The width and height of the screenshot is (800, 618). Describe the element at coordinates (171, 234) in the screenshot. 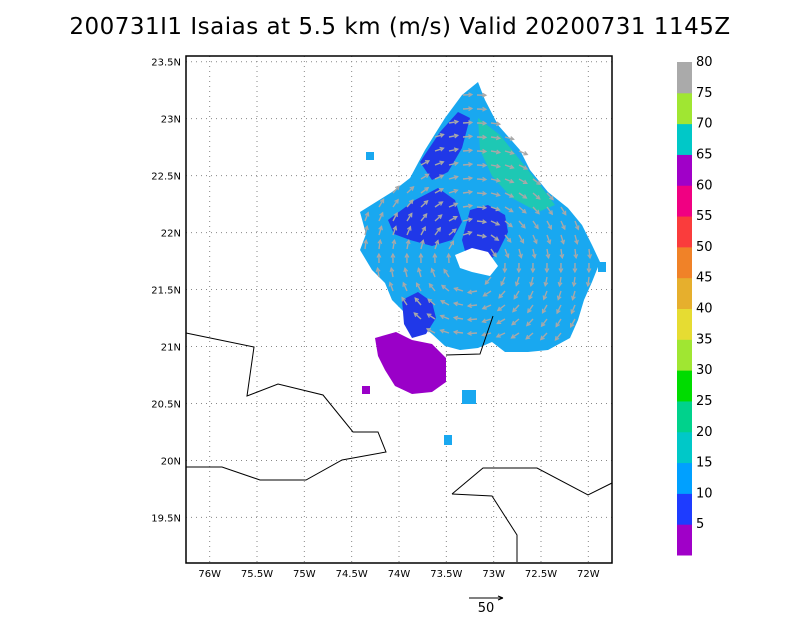

I see `lat-tick-label: 22N` at that location.